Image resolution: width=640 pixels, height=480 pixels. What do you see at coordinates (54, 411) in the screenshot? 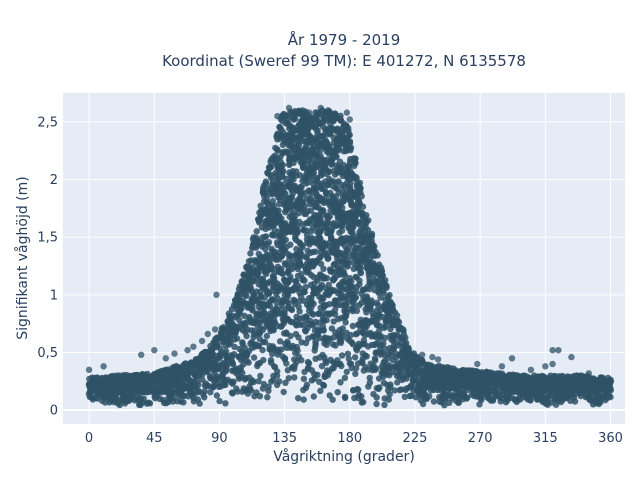
I see `y-tick-label: 0` at bounding box center [54, 411].